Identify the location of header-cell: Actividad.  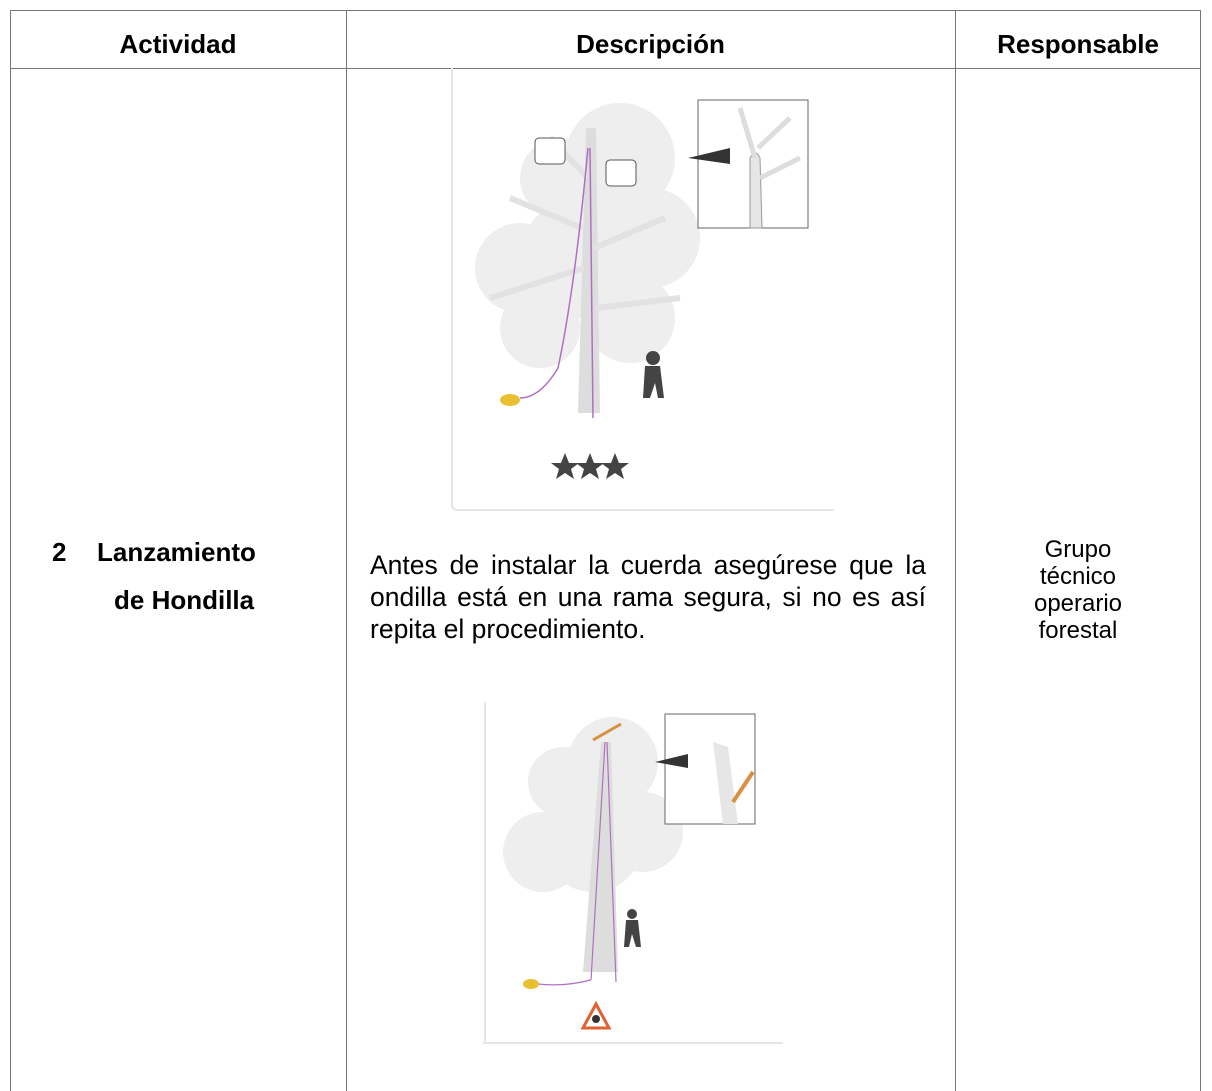
(178, 44).